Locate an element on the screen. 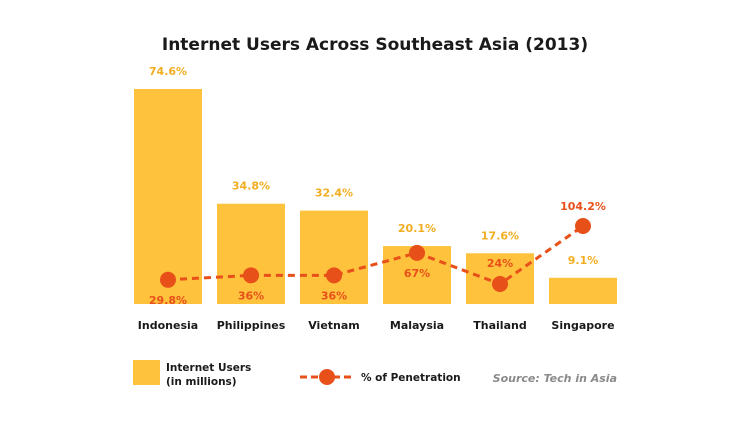  penetration-label: 24% is located at coordinates (500, 263).